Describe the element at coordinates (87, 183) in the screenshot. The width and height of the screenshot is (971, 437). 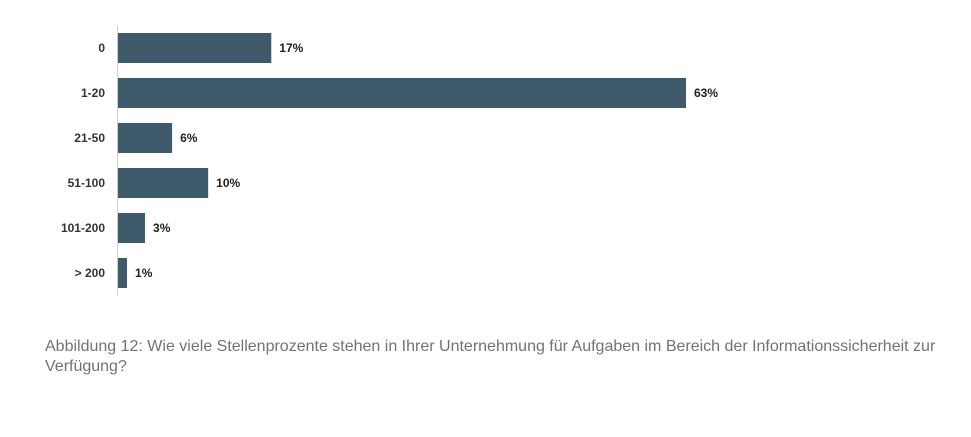
I see `category-label-3: 51-100` at that location.